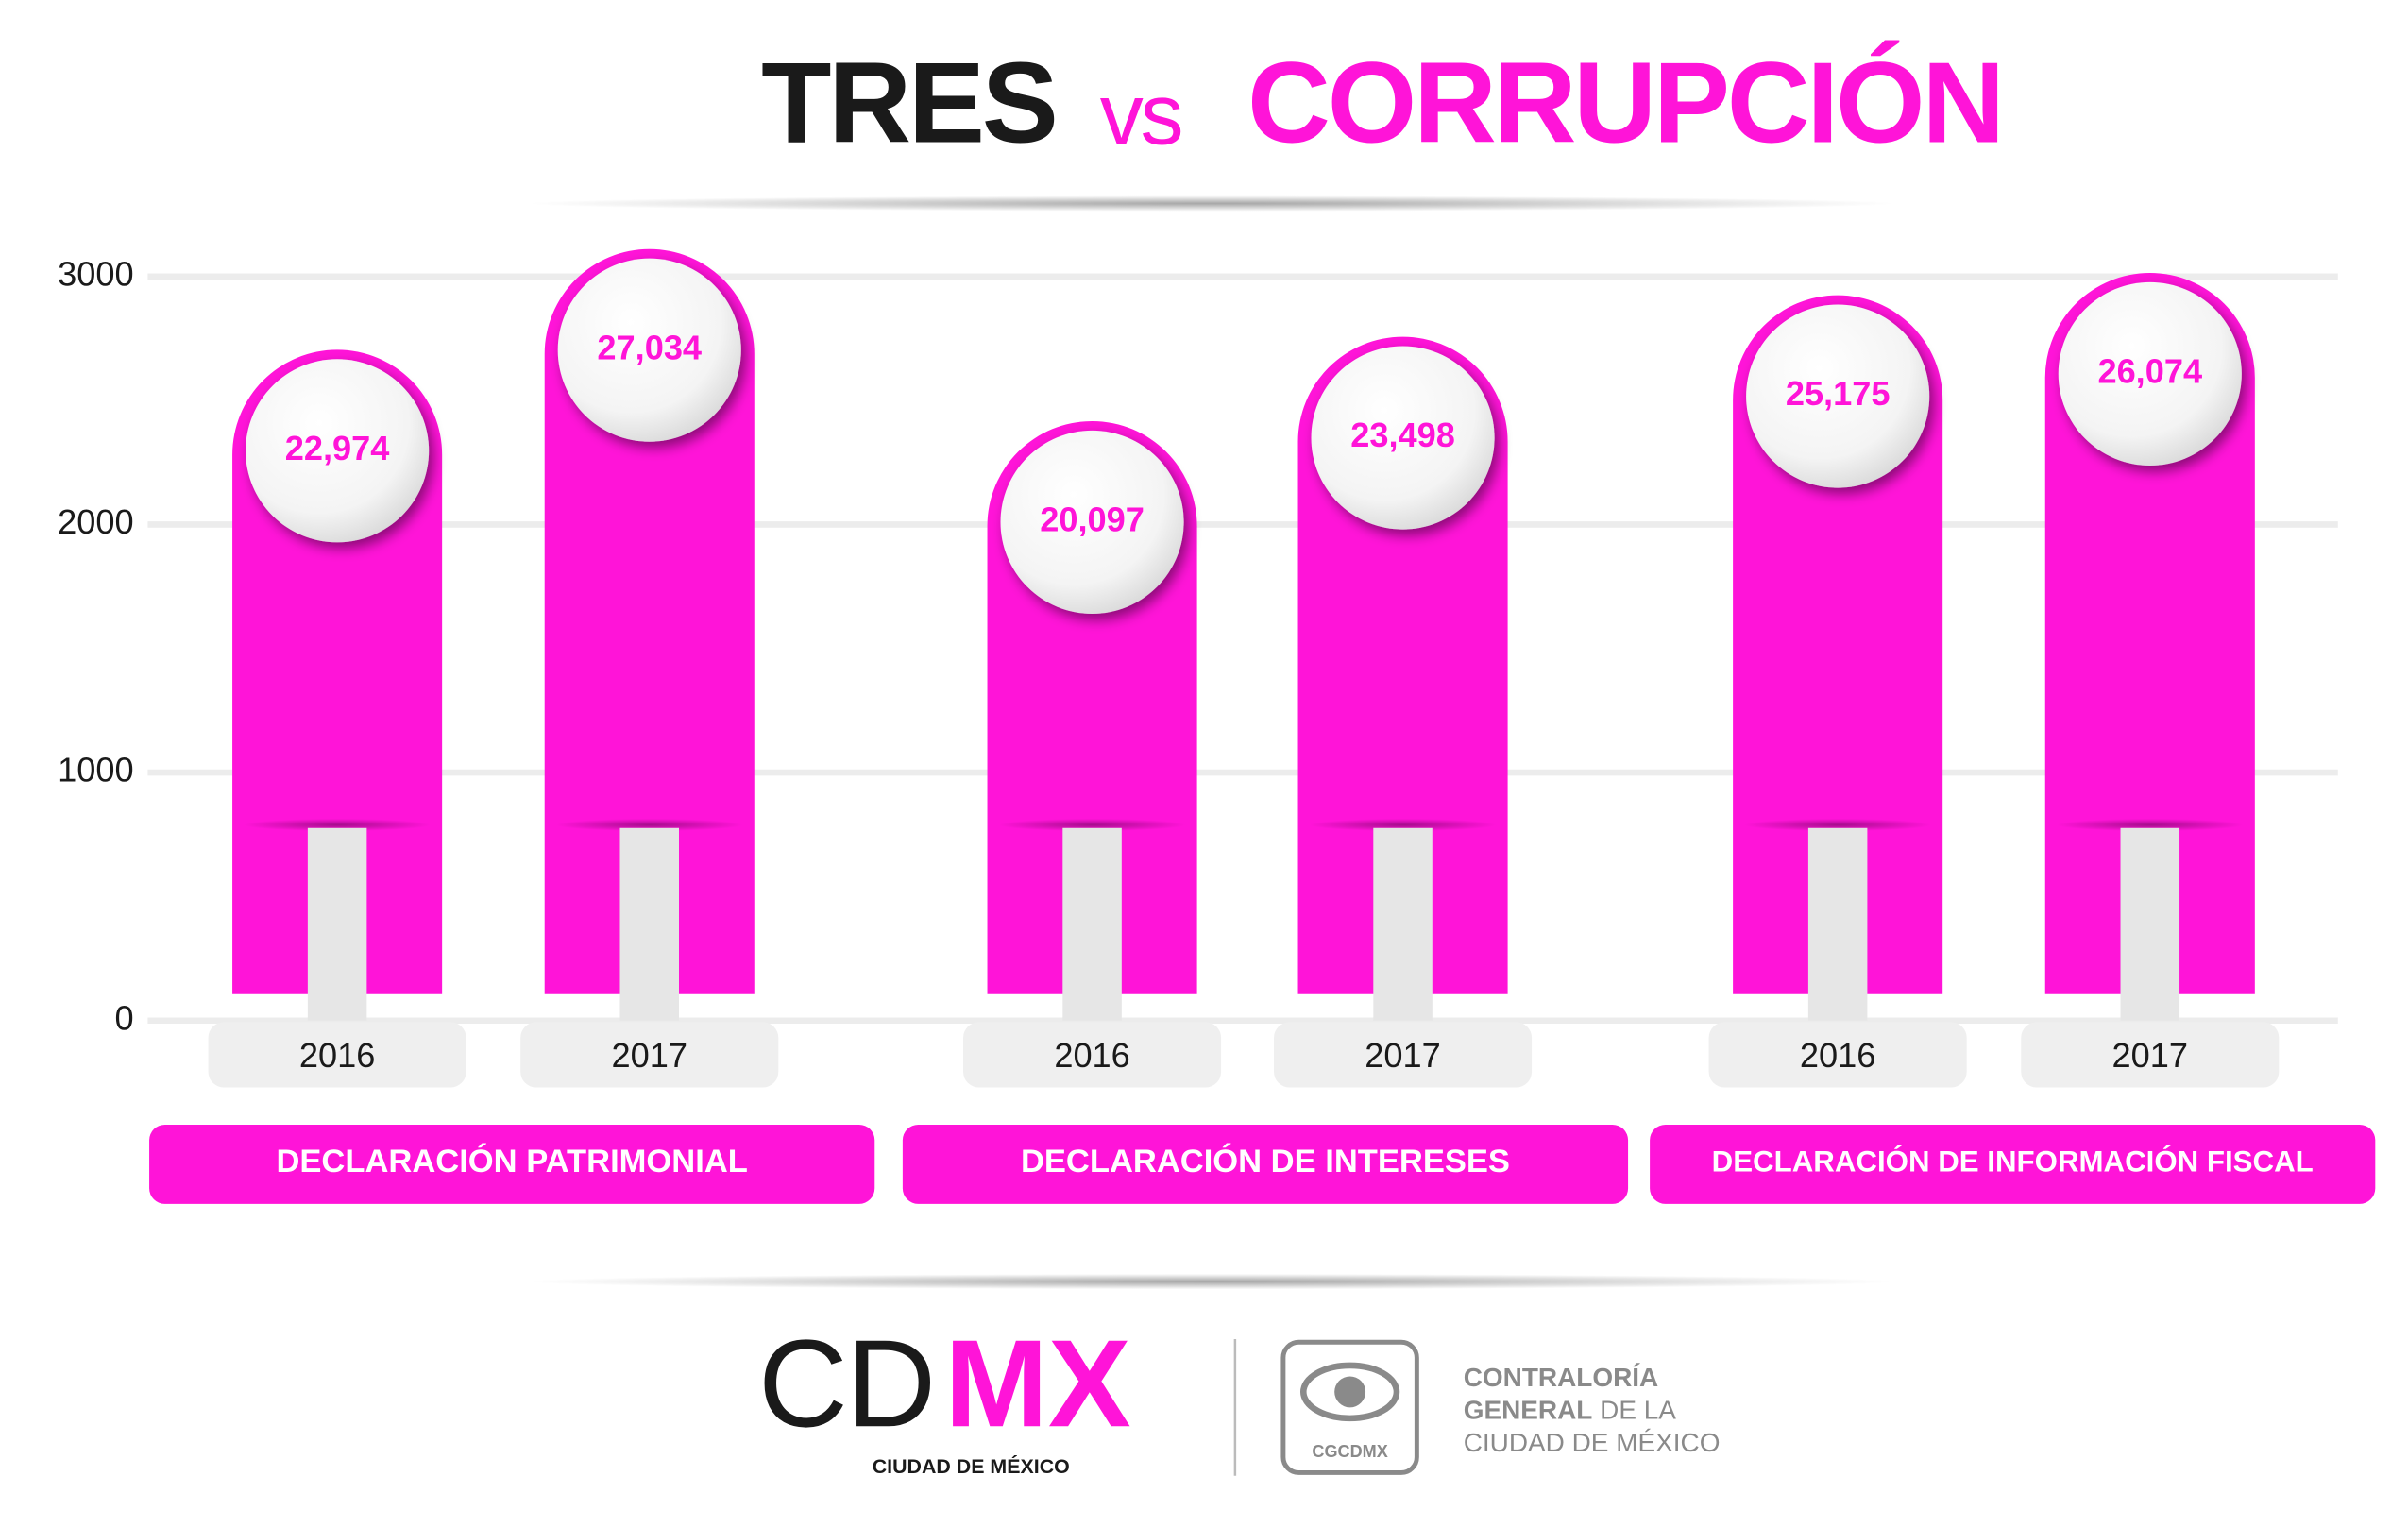 The image size is (2408, 1527). Describe the element at coordinates (123, 1017) in the screenshot. I see `y-tick-label: 0` at that location.